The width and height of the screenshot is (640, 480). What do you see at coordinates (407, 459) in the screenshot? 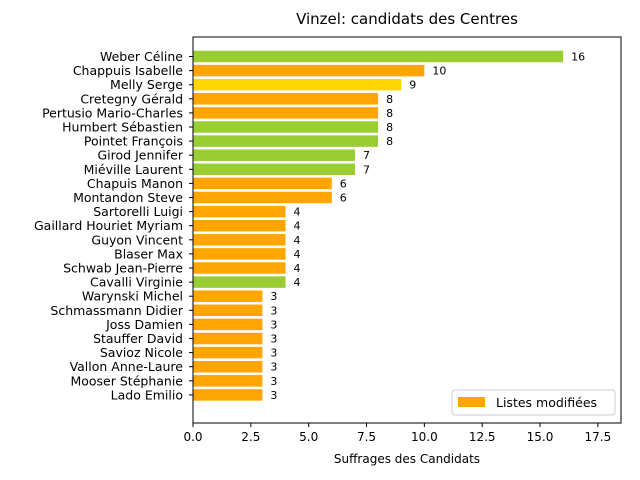
I see `x-axis-title: Suffrages des Candidats` at bounding box center [407, 459].